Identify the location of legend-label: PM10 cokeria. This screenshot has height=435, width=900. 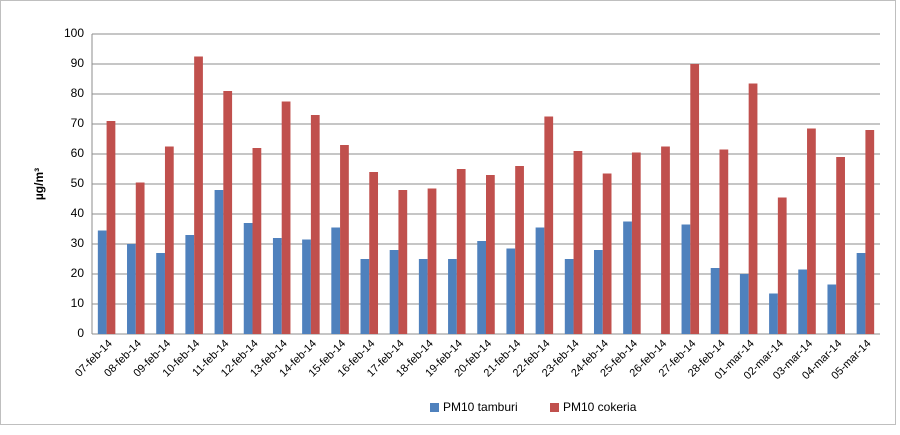
(600, 407).